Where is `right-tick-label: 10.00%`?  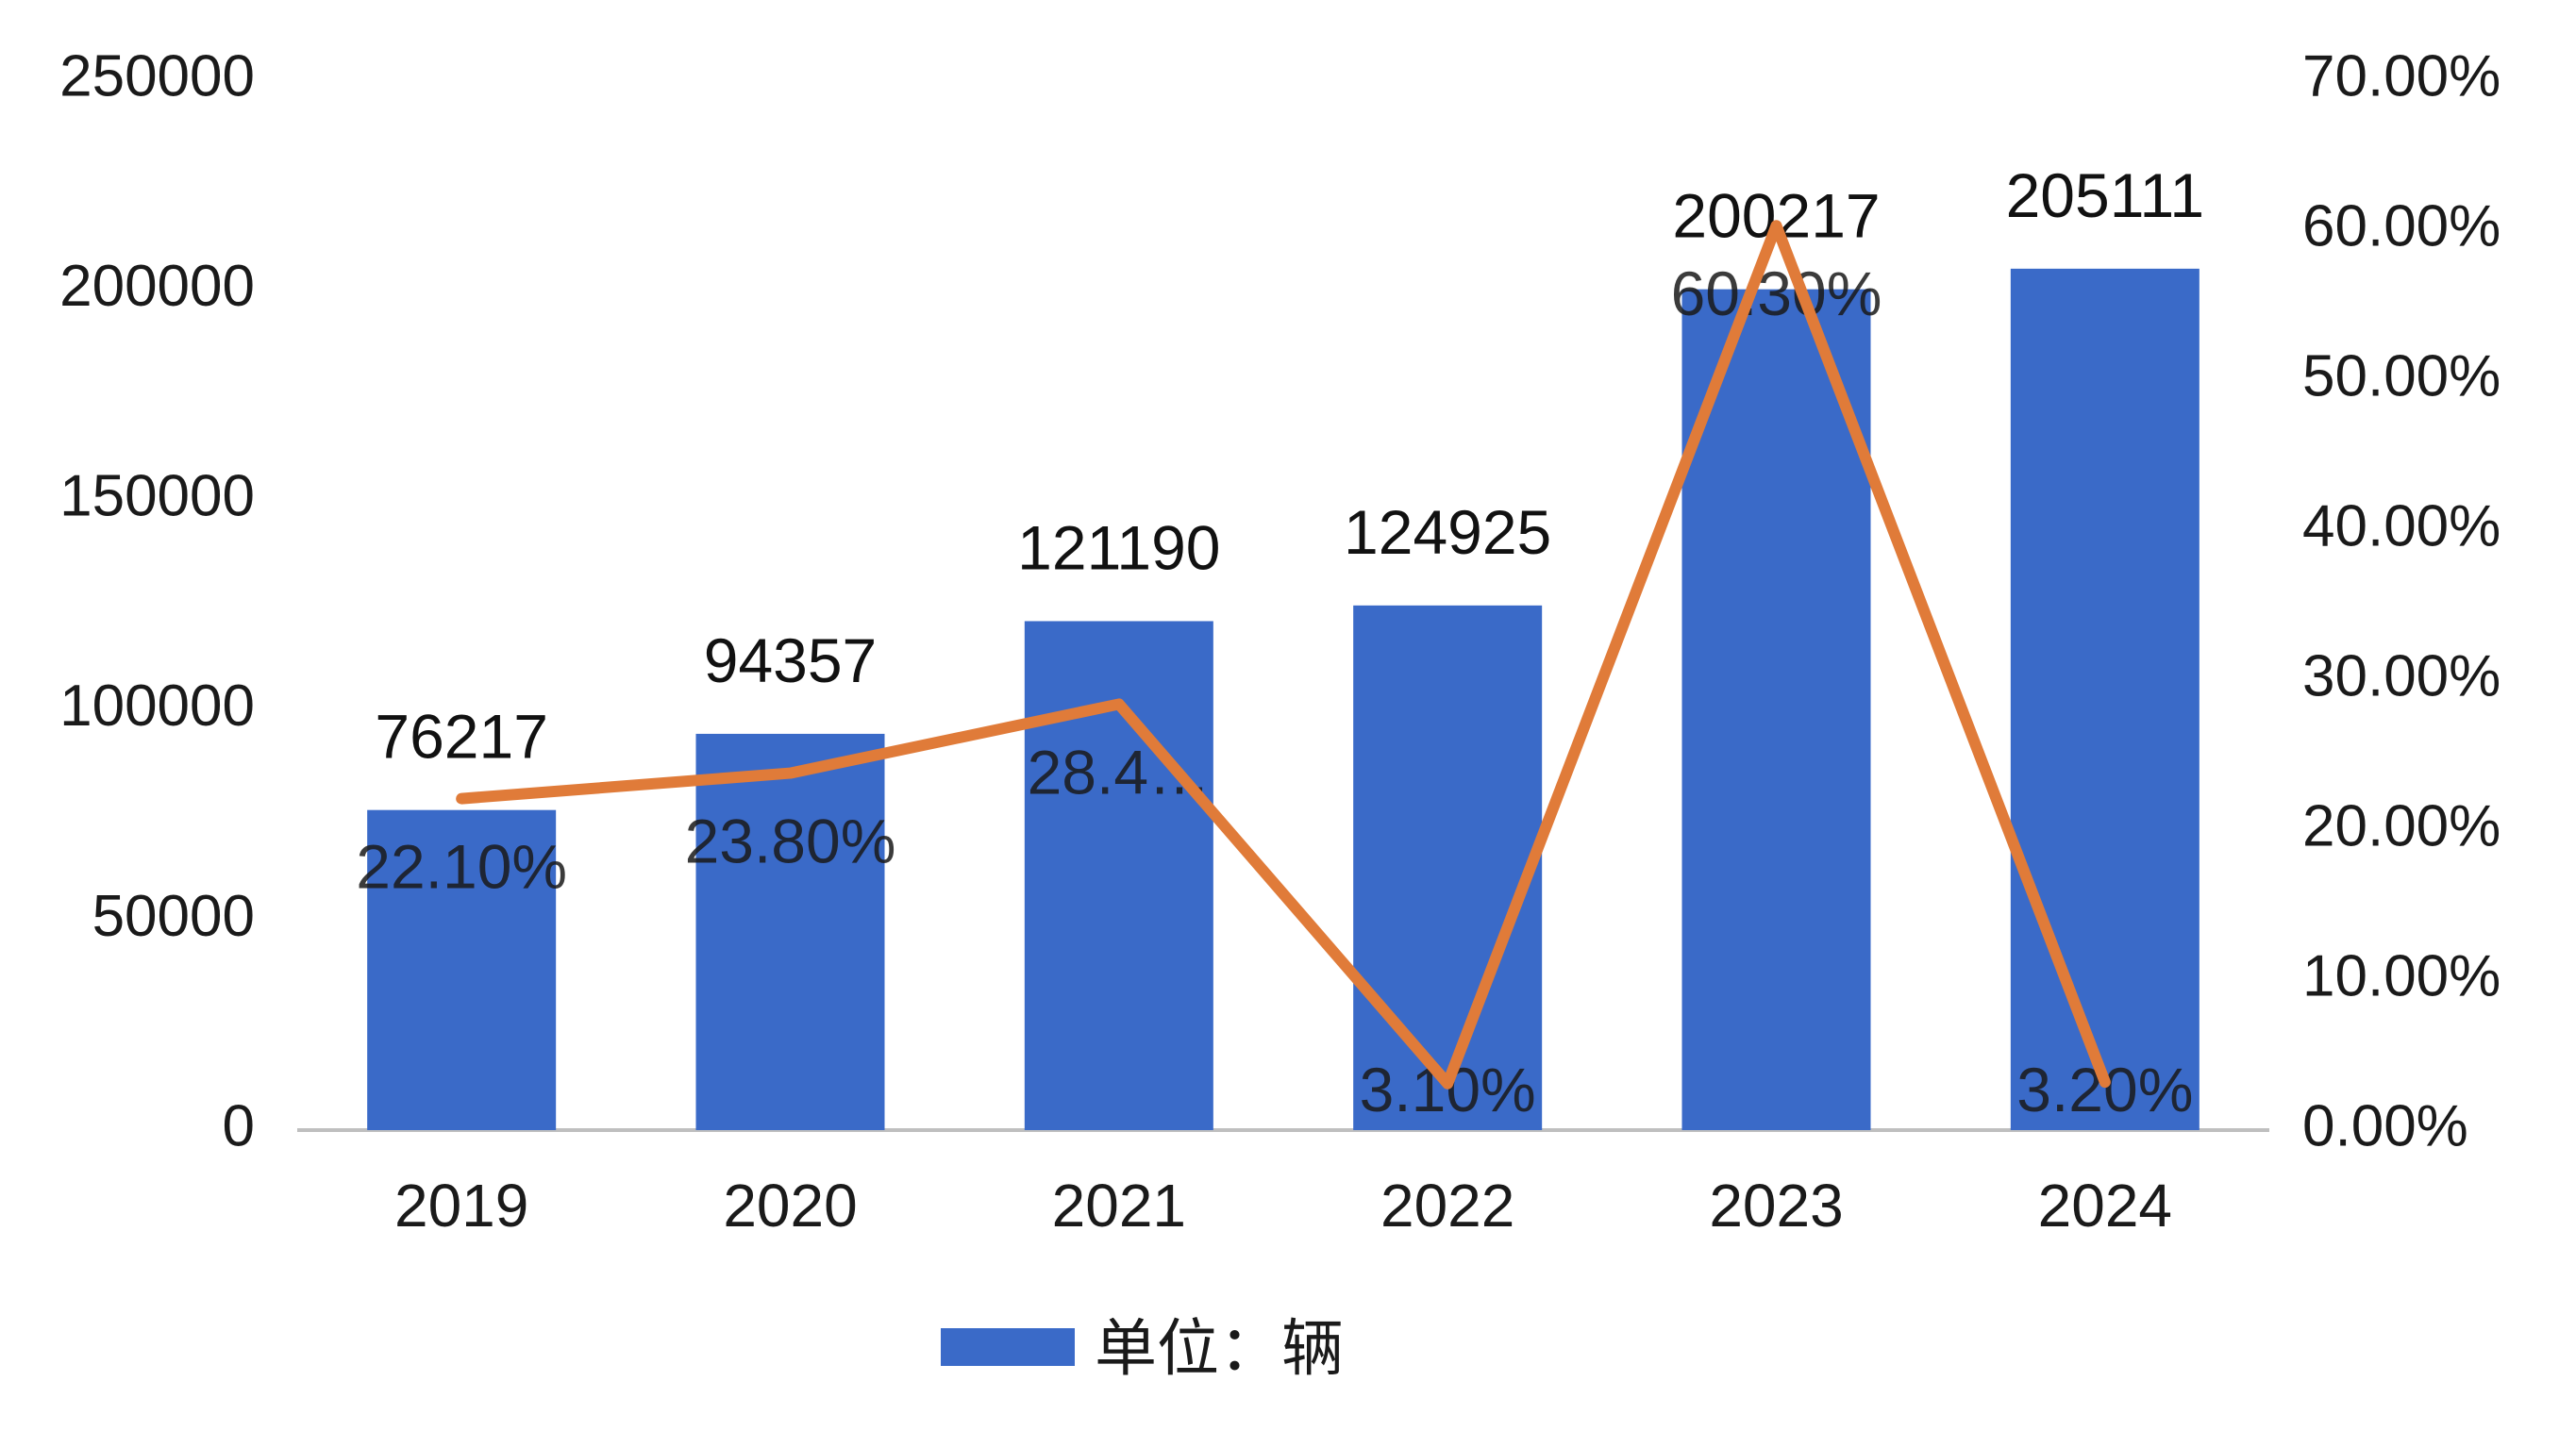
right-tick-label: 10.00% is located at coordinates (2401, 976).